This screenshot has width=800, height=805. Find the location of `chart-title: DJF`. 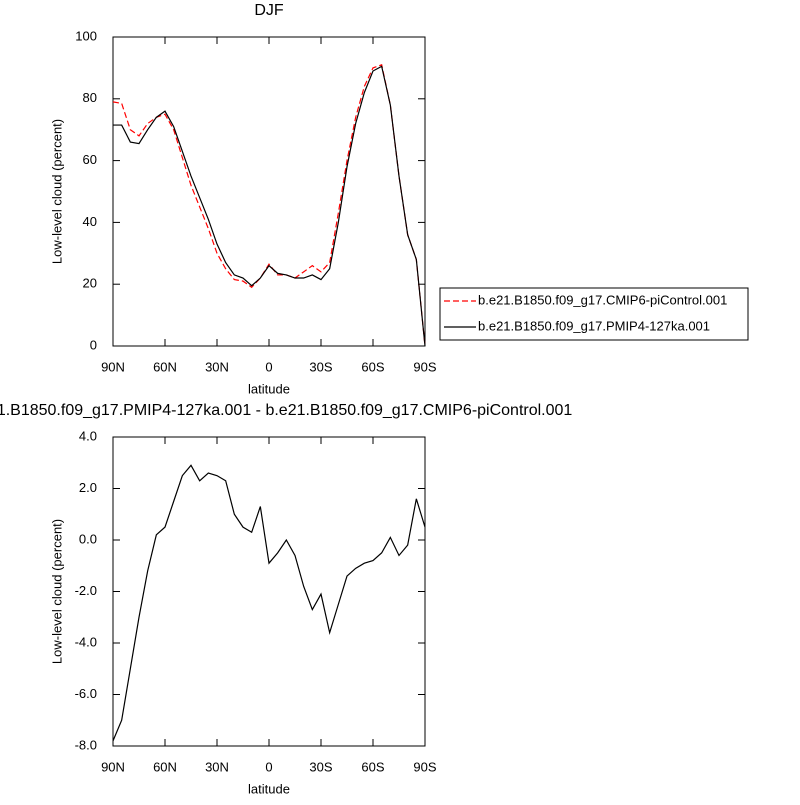

chart-title: DJF is located at coordinates (269, 10).